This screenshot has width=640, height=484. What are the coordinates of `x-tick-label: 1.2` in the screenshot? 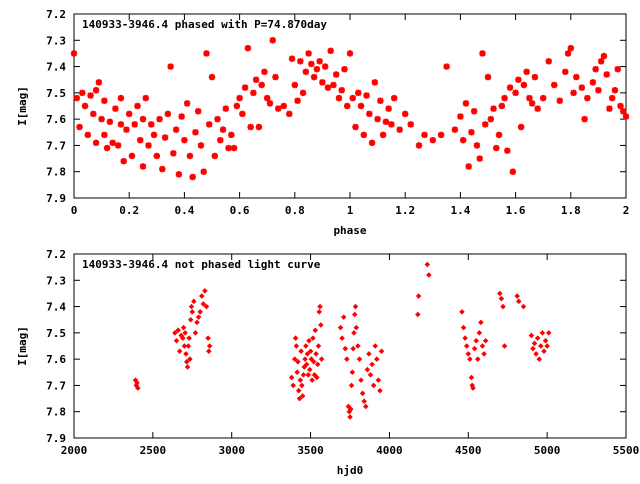 It's located at (405, 210).